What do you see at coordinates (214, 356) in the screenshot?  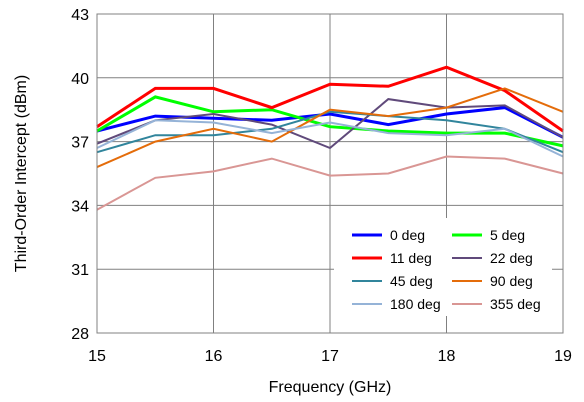 I see `x-tick-label: 16` at bounding box center [214, 356].